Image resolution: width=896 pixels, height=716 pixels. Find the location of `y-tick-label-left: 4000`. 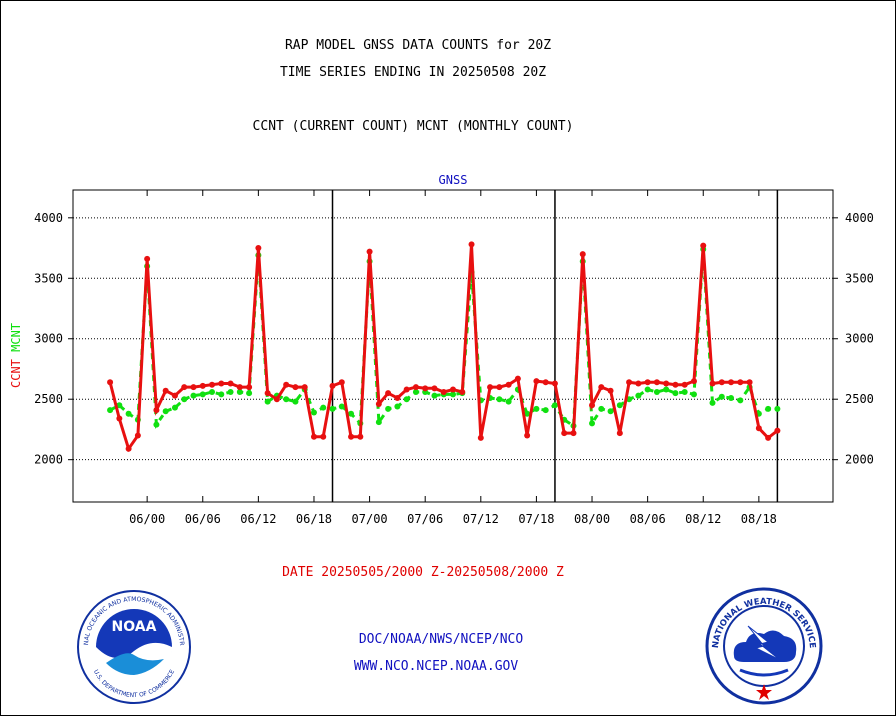

y-tick-label-left: 4000 is located at coordinates (48, 218).